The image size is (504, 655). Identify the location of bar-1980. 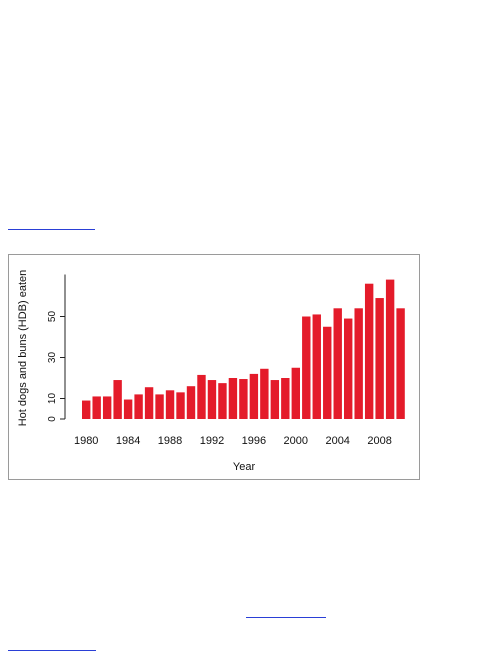
(86, 409).